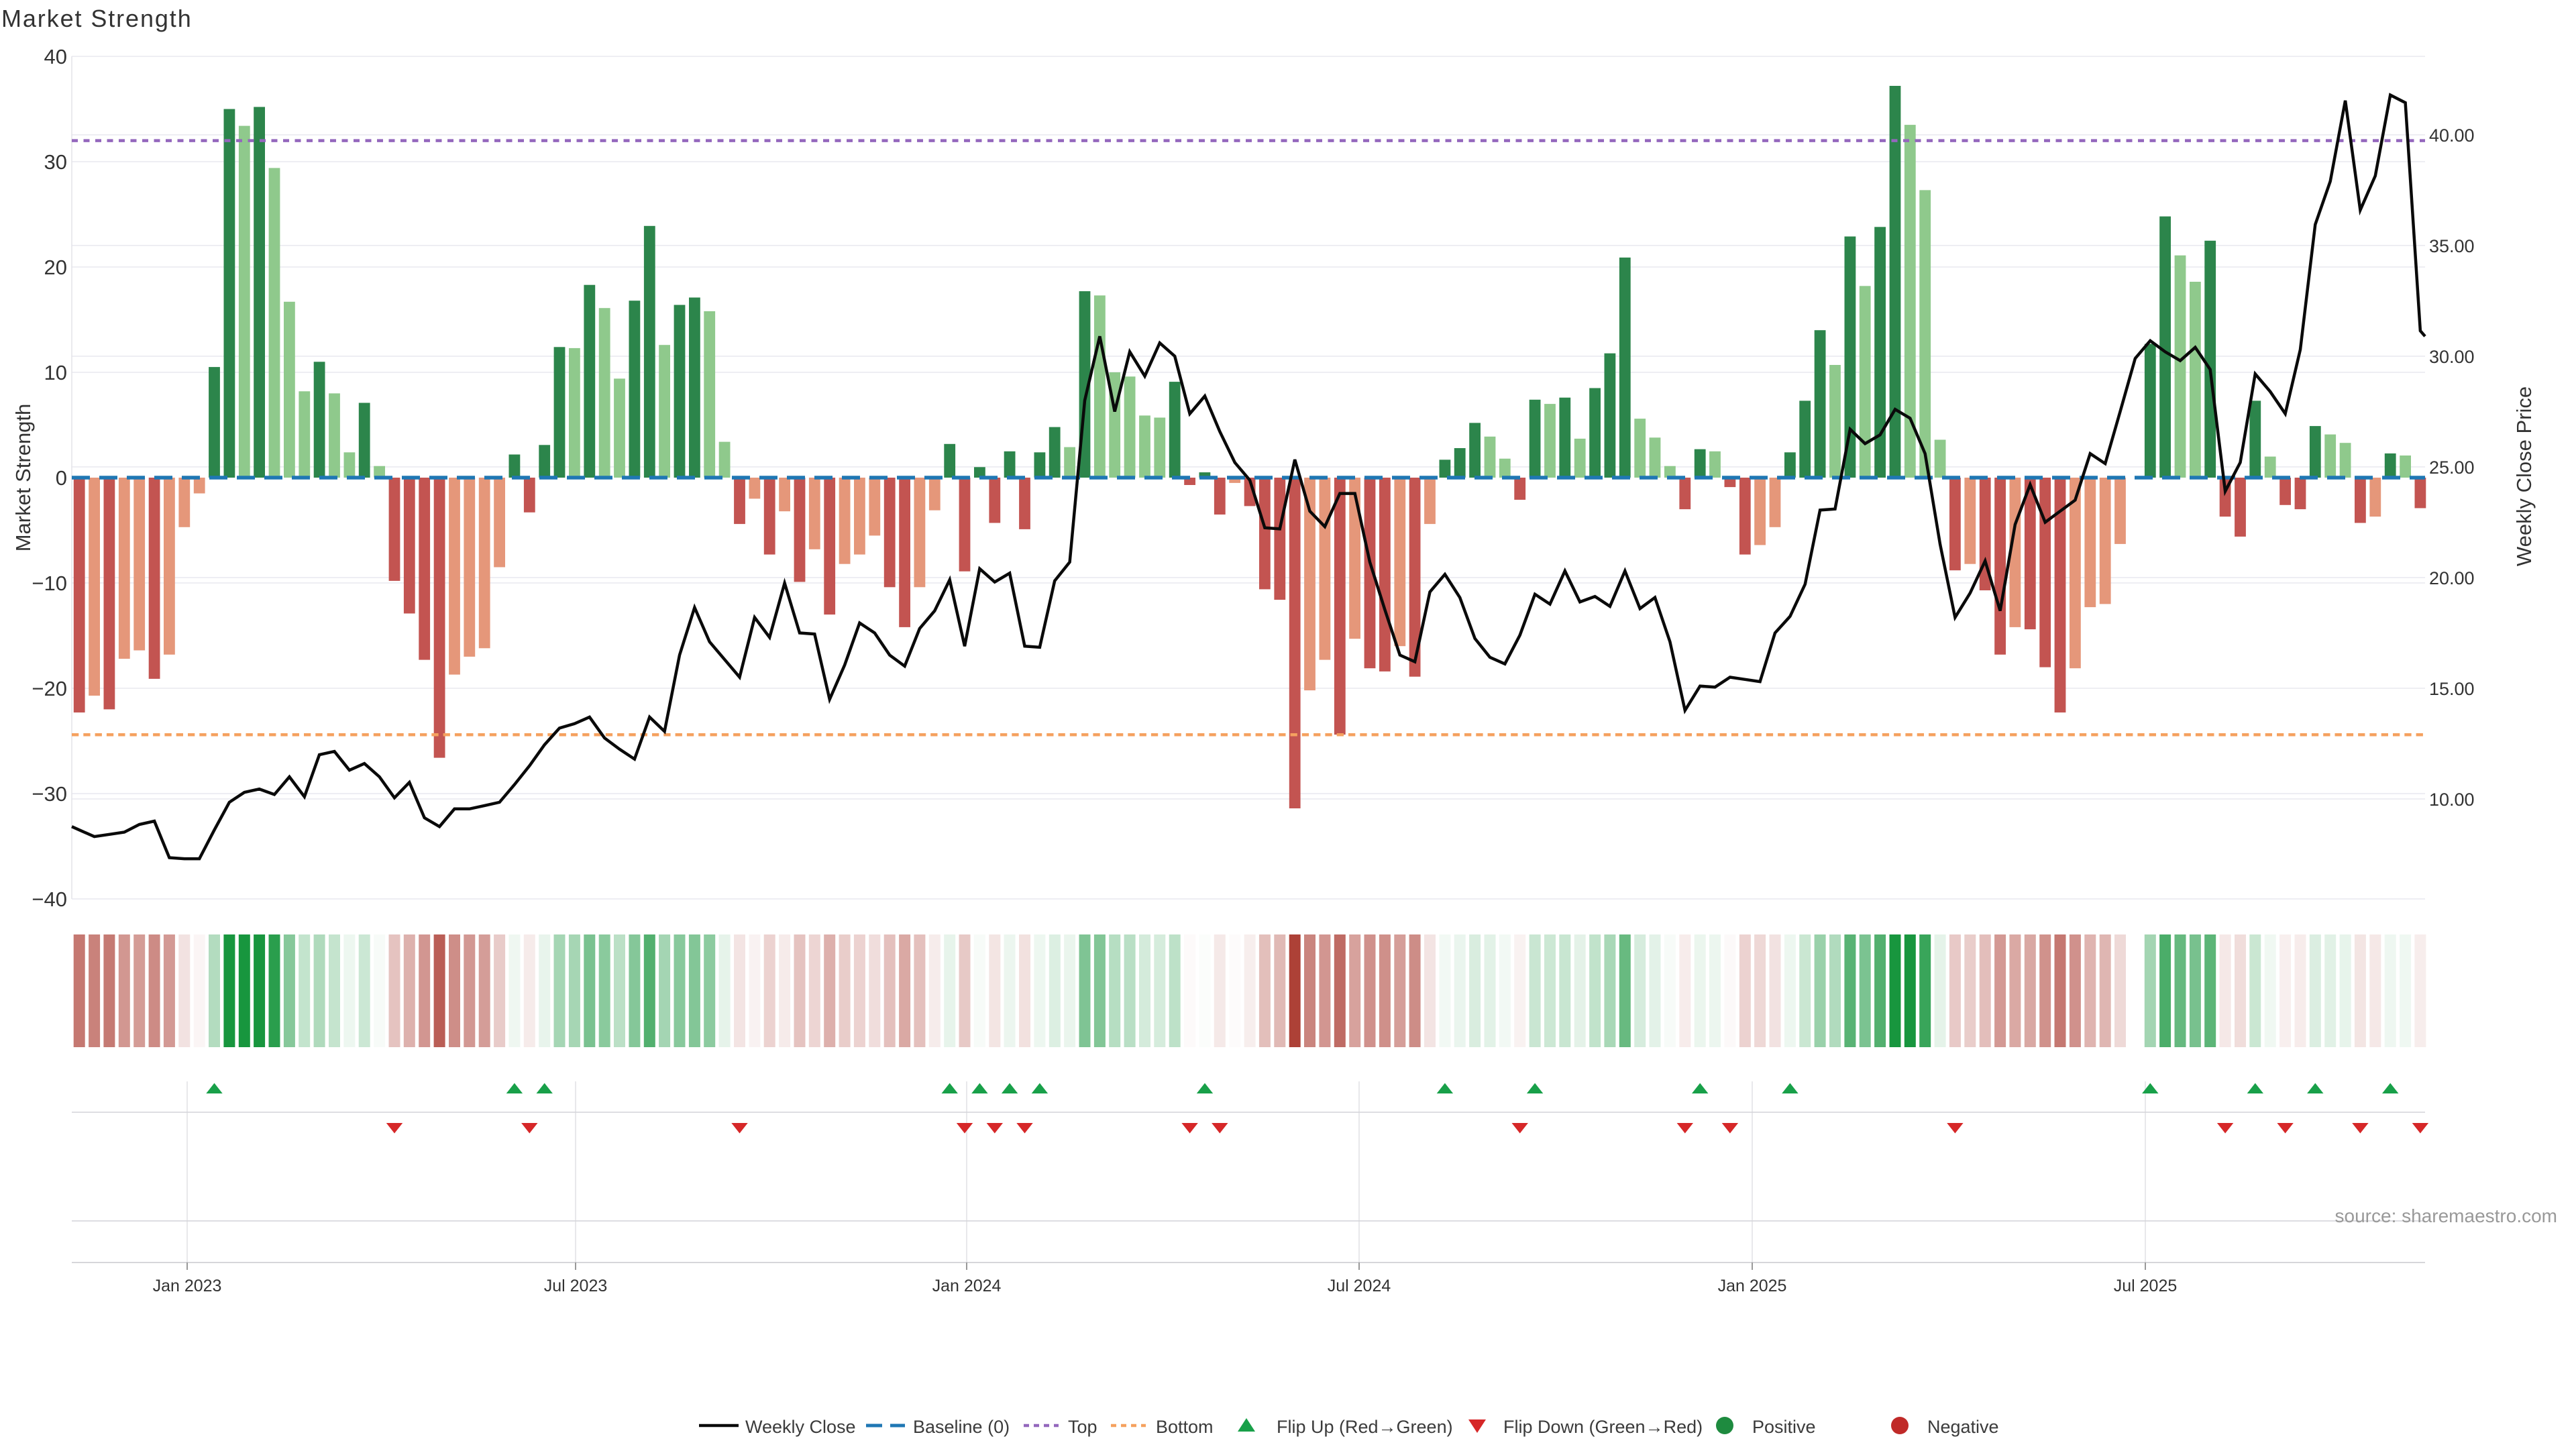 This screenshot has width=2576, height=1449. I want to click on svg-text: Bottom, so click(1185, 1427).